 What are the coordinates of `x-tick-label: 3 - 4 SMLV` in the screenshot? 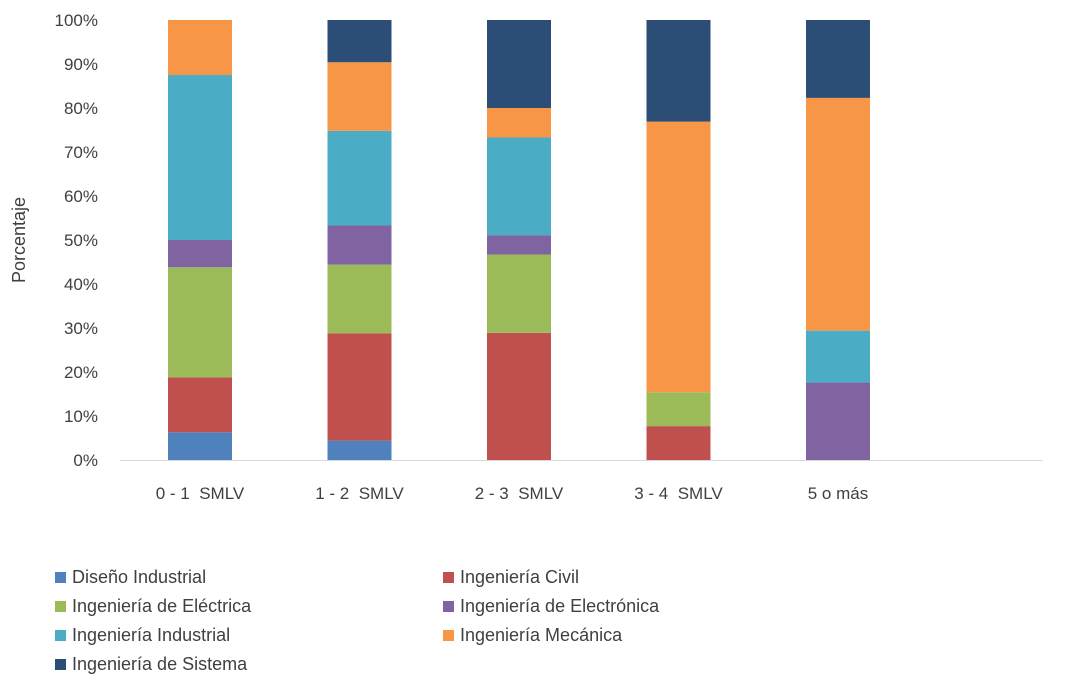 It's located at (678, 493).